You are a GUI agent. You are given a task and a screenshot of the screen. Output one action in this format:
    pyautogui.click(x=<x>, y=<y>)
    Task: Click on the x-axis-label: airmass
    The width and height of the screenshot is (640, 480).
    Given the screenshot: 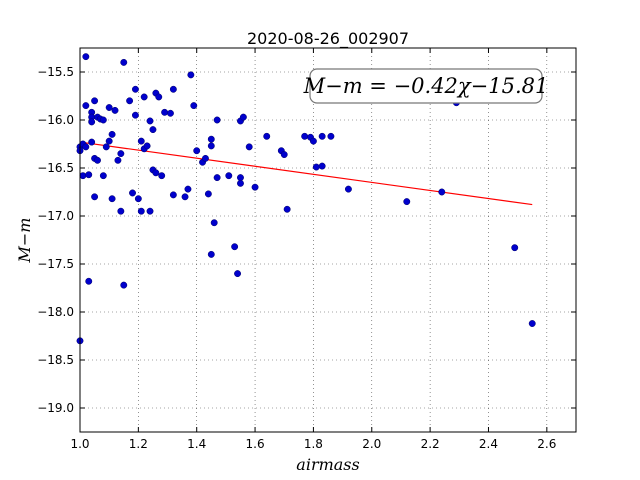 What is the action you would take?
    pyautogui.click(x=327, y=464)
    